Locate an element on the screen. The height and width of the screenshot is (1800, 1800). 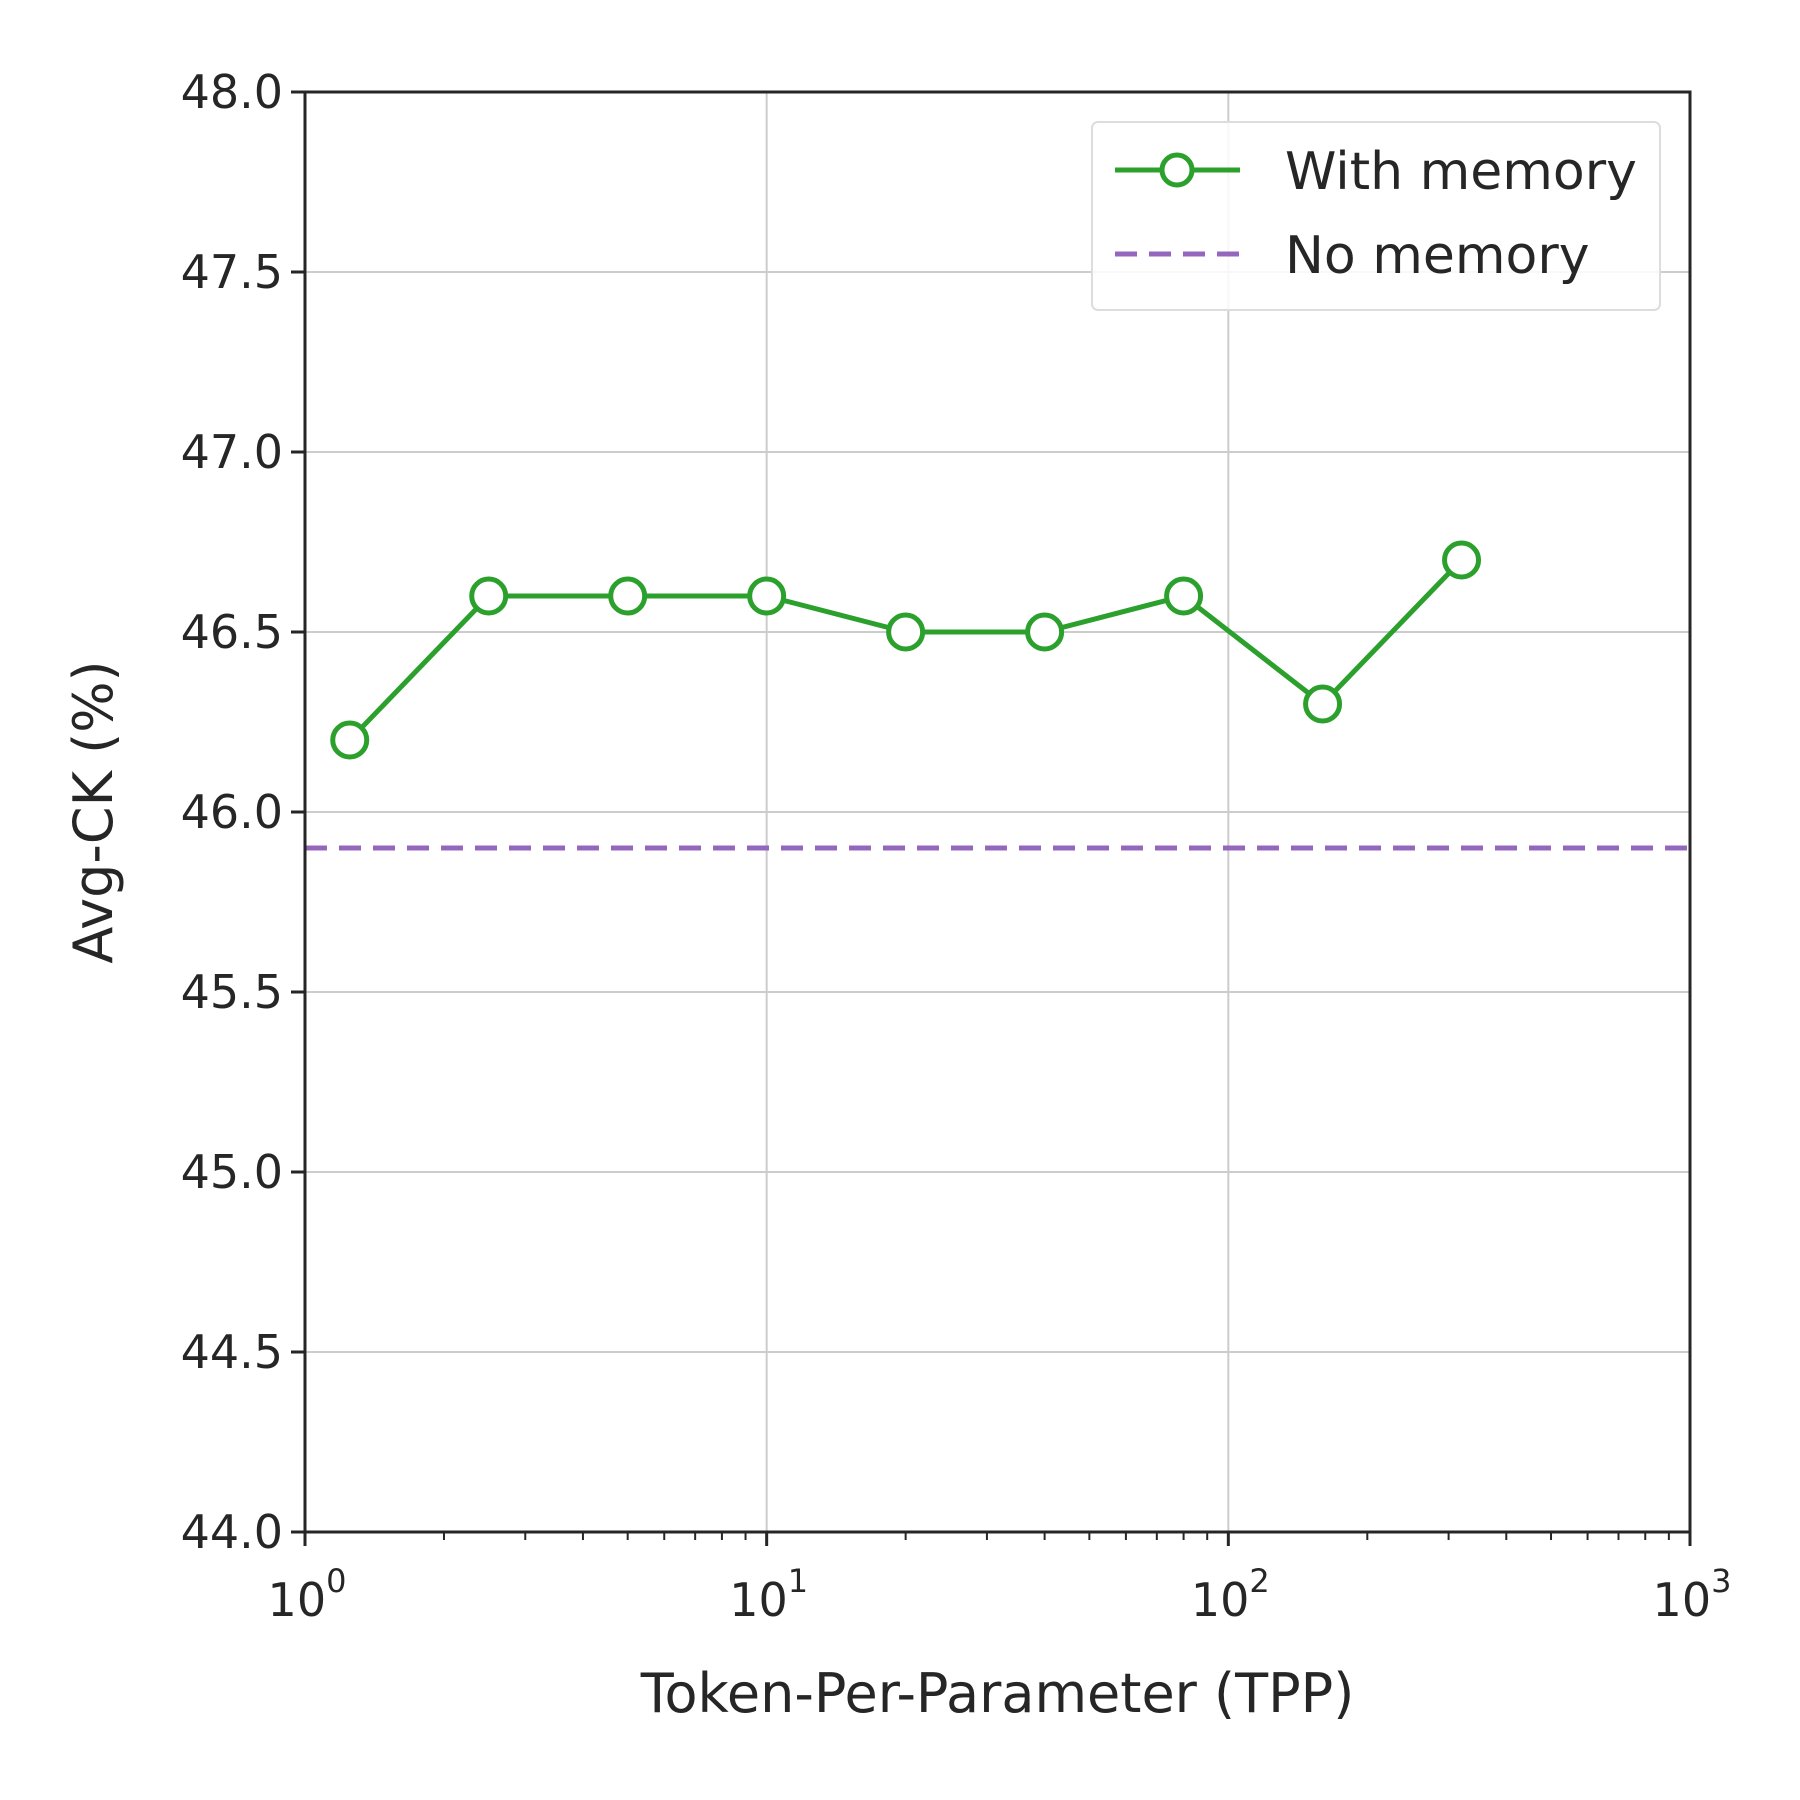
x-tick-exponent: 2 is located at coordinates (1259, 1581).